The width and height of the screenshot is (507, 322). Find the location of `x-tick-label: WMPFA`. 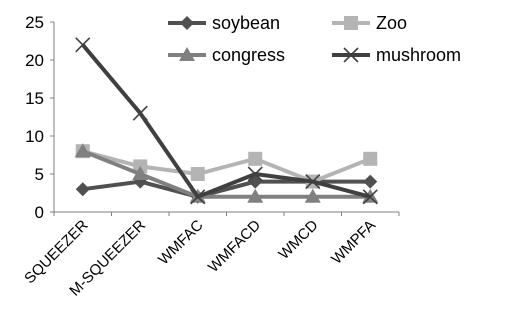

x-tick-label: WMPFA is located at coordinates (353, 242).